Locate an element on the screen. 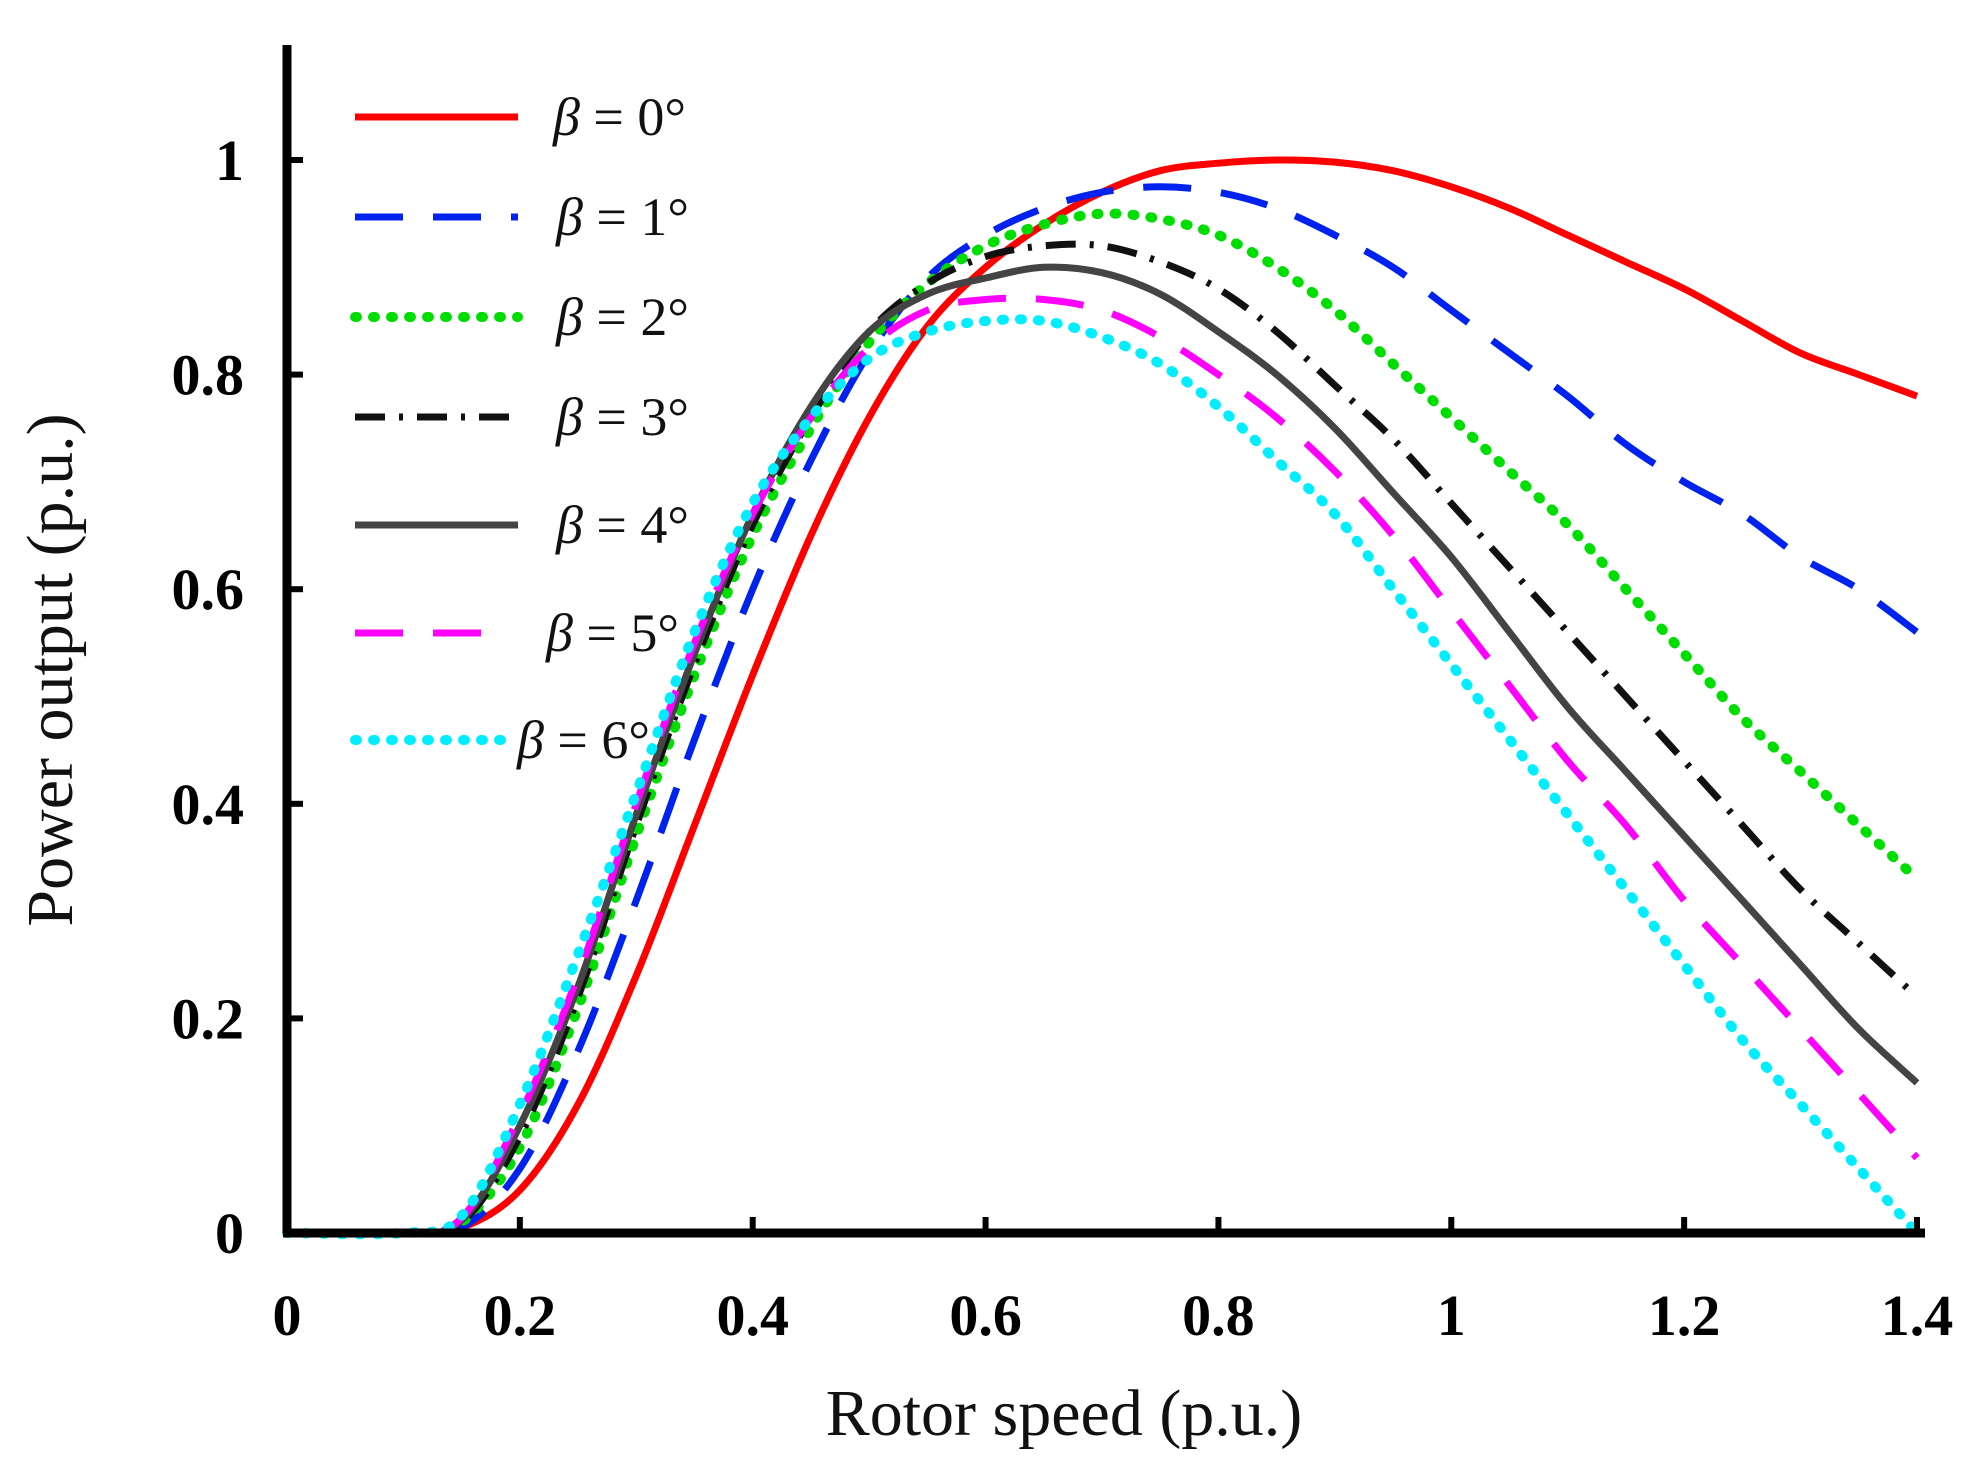  x-axis-title: Rotor speed (p.u.) is located at coordinates (1064, 1413).